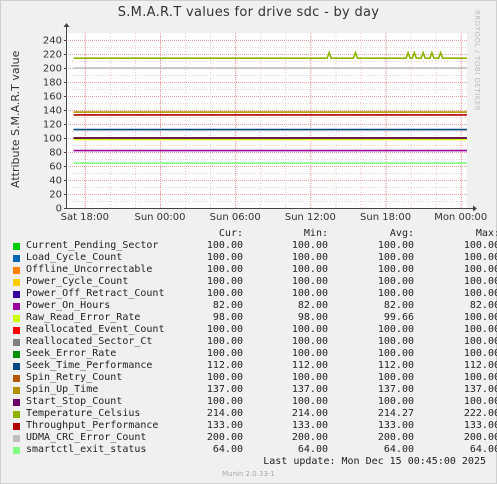 The width and height of the screenshot is (497, 484). What do you see at coordinates (52, 111) in the screenshot?
I see `y-tick-label: 140` at bounding box center [52, 111].